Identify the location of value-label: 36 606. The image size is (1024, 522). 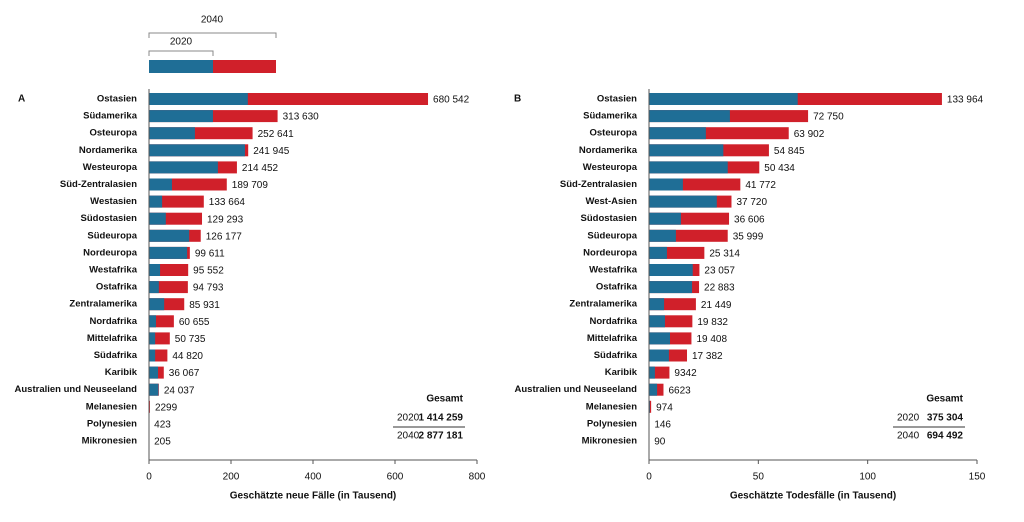
(749, 219).